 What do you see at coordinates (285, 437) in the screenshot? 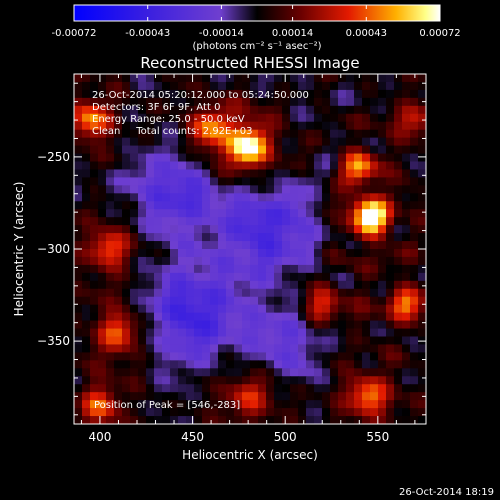
I see `x-tick-label: 500` at bounding box center [285, 437].